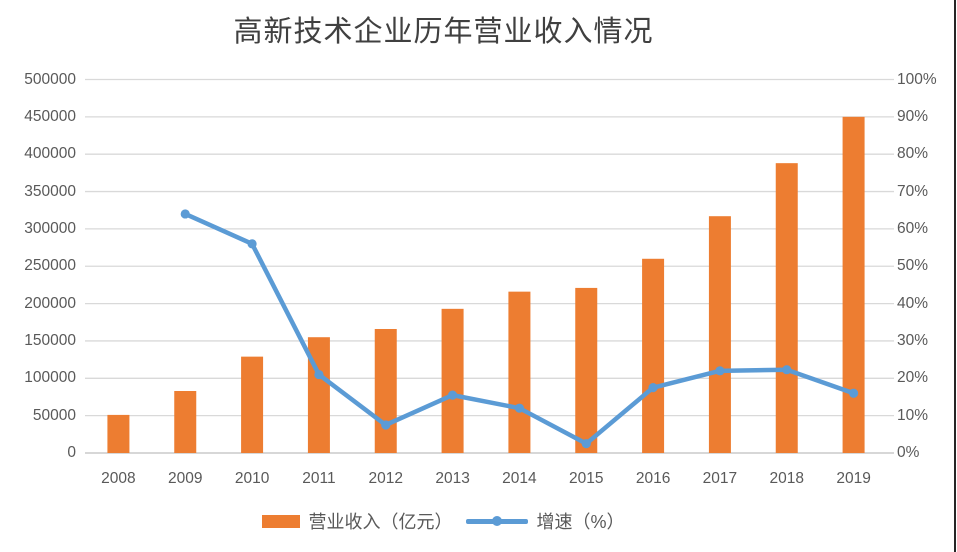 The image size is (957, 552). What do you see at coordinates (50, 154) in the screenshot?
I see `left-axis-tick-label: 400000` at bounding box center [50, 154].